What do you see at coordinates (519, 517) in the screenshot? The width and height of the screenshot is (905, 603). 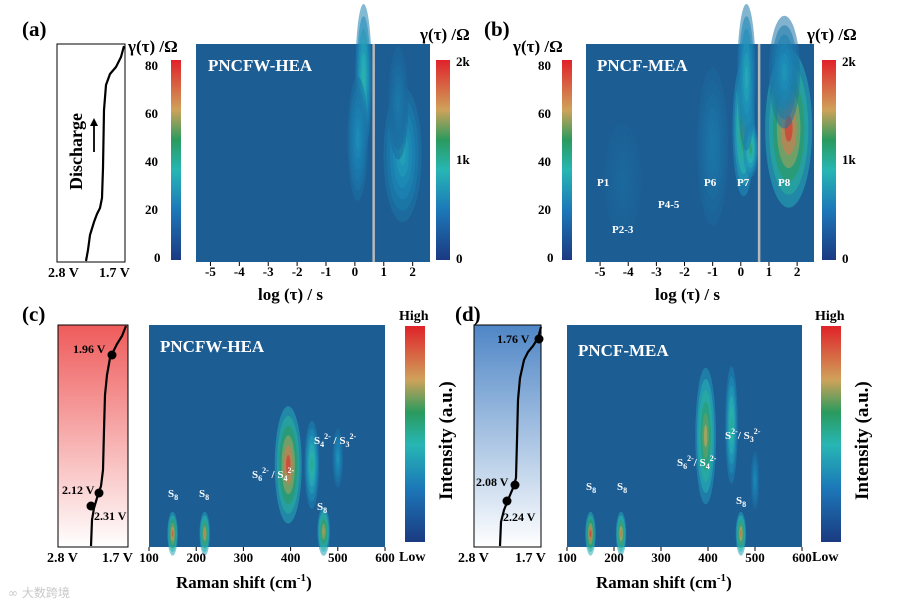 I see `voltage-label-2-24: 2.24 V` at bounding box center [519, 517].